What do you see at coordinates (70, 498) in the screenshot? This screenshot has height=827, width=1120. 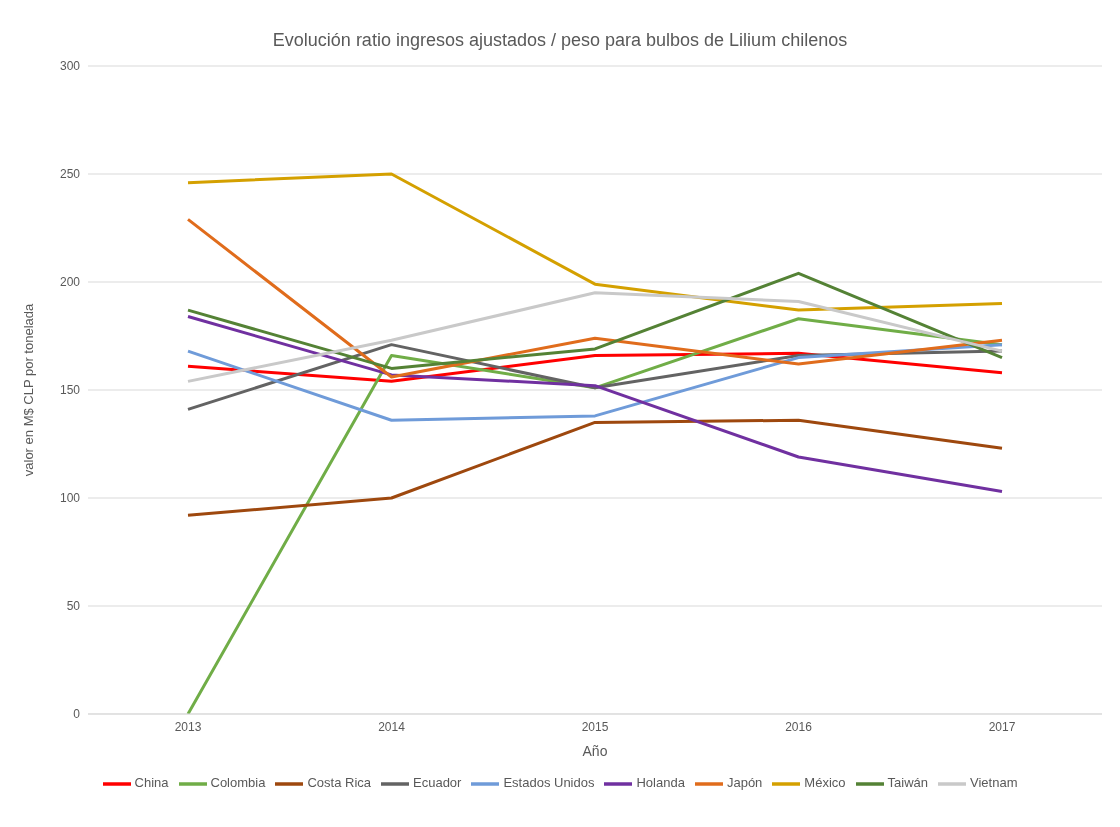 I see `y-tick-label: 100` at bounding box center [70, 498].